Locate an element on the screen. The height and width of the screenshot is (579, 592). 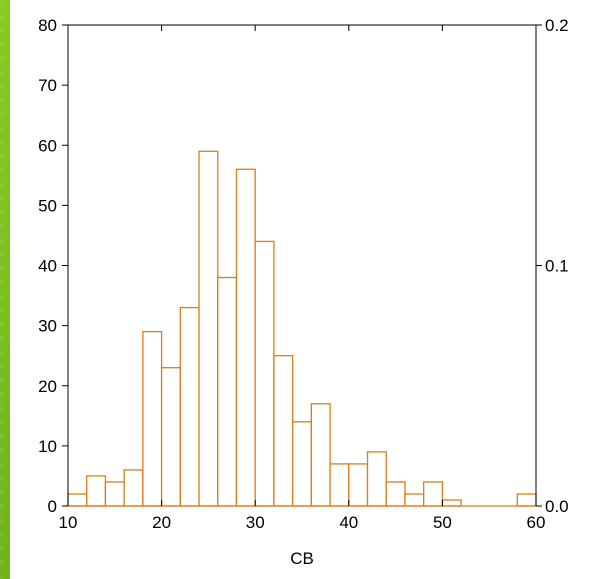
y2-tick-label: 0.1 is located at coordinates (557, 266).